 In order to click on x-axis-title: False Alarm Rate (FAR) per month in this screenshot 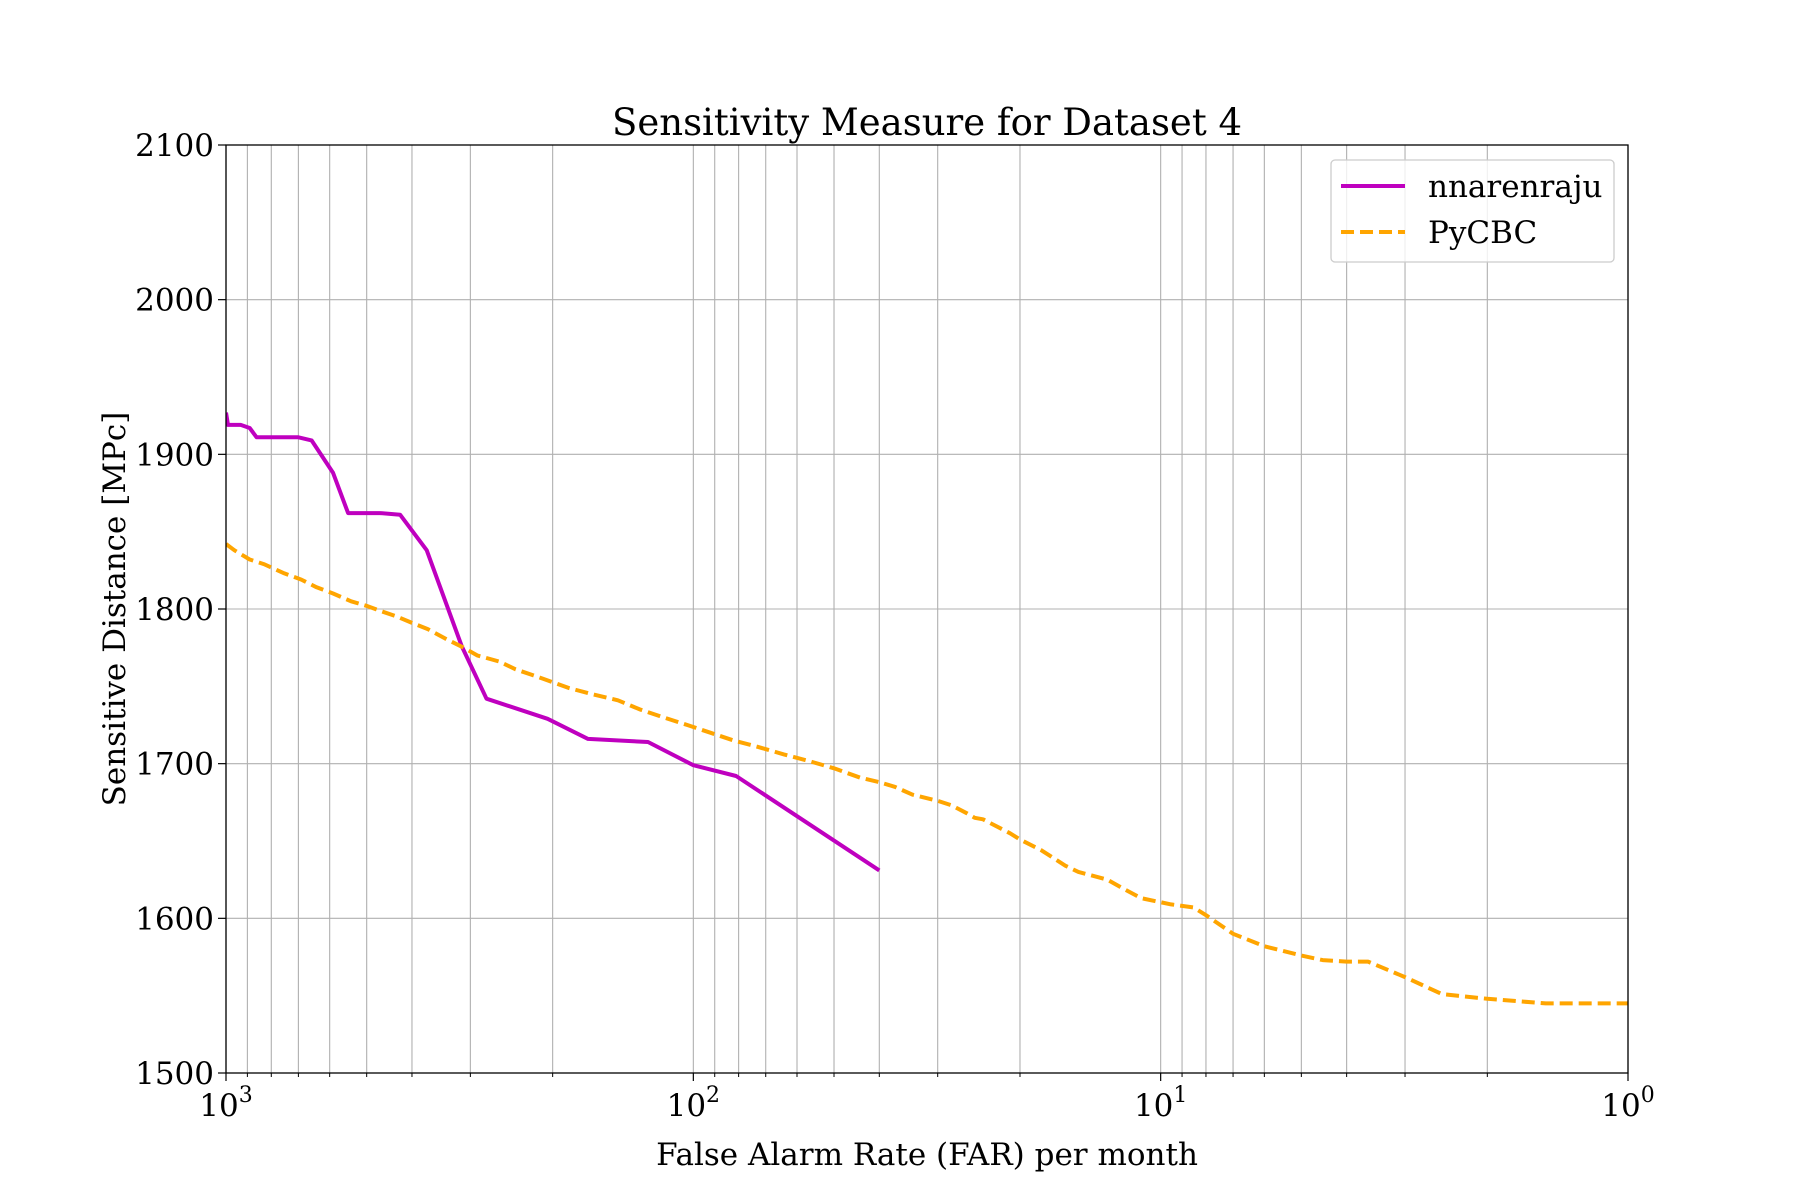, I will do `click(927, 1155)`.